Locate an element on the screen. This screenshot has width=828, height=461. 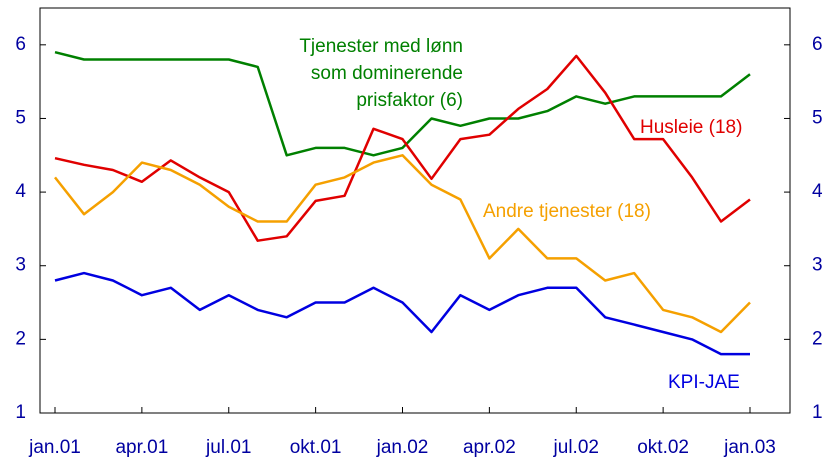
y2-tick-label: 2 is located at coordinates (817, 338).